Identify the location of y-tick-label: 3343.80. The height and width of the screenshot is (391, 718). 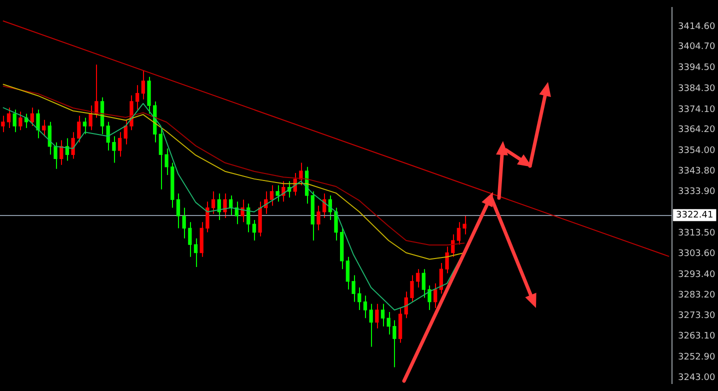
(697, 171).